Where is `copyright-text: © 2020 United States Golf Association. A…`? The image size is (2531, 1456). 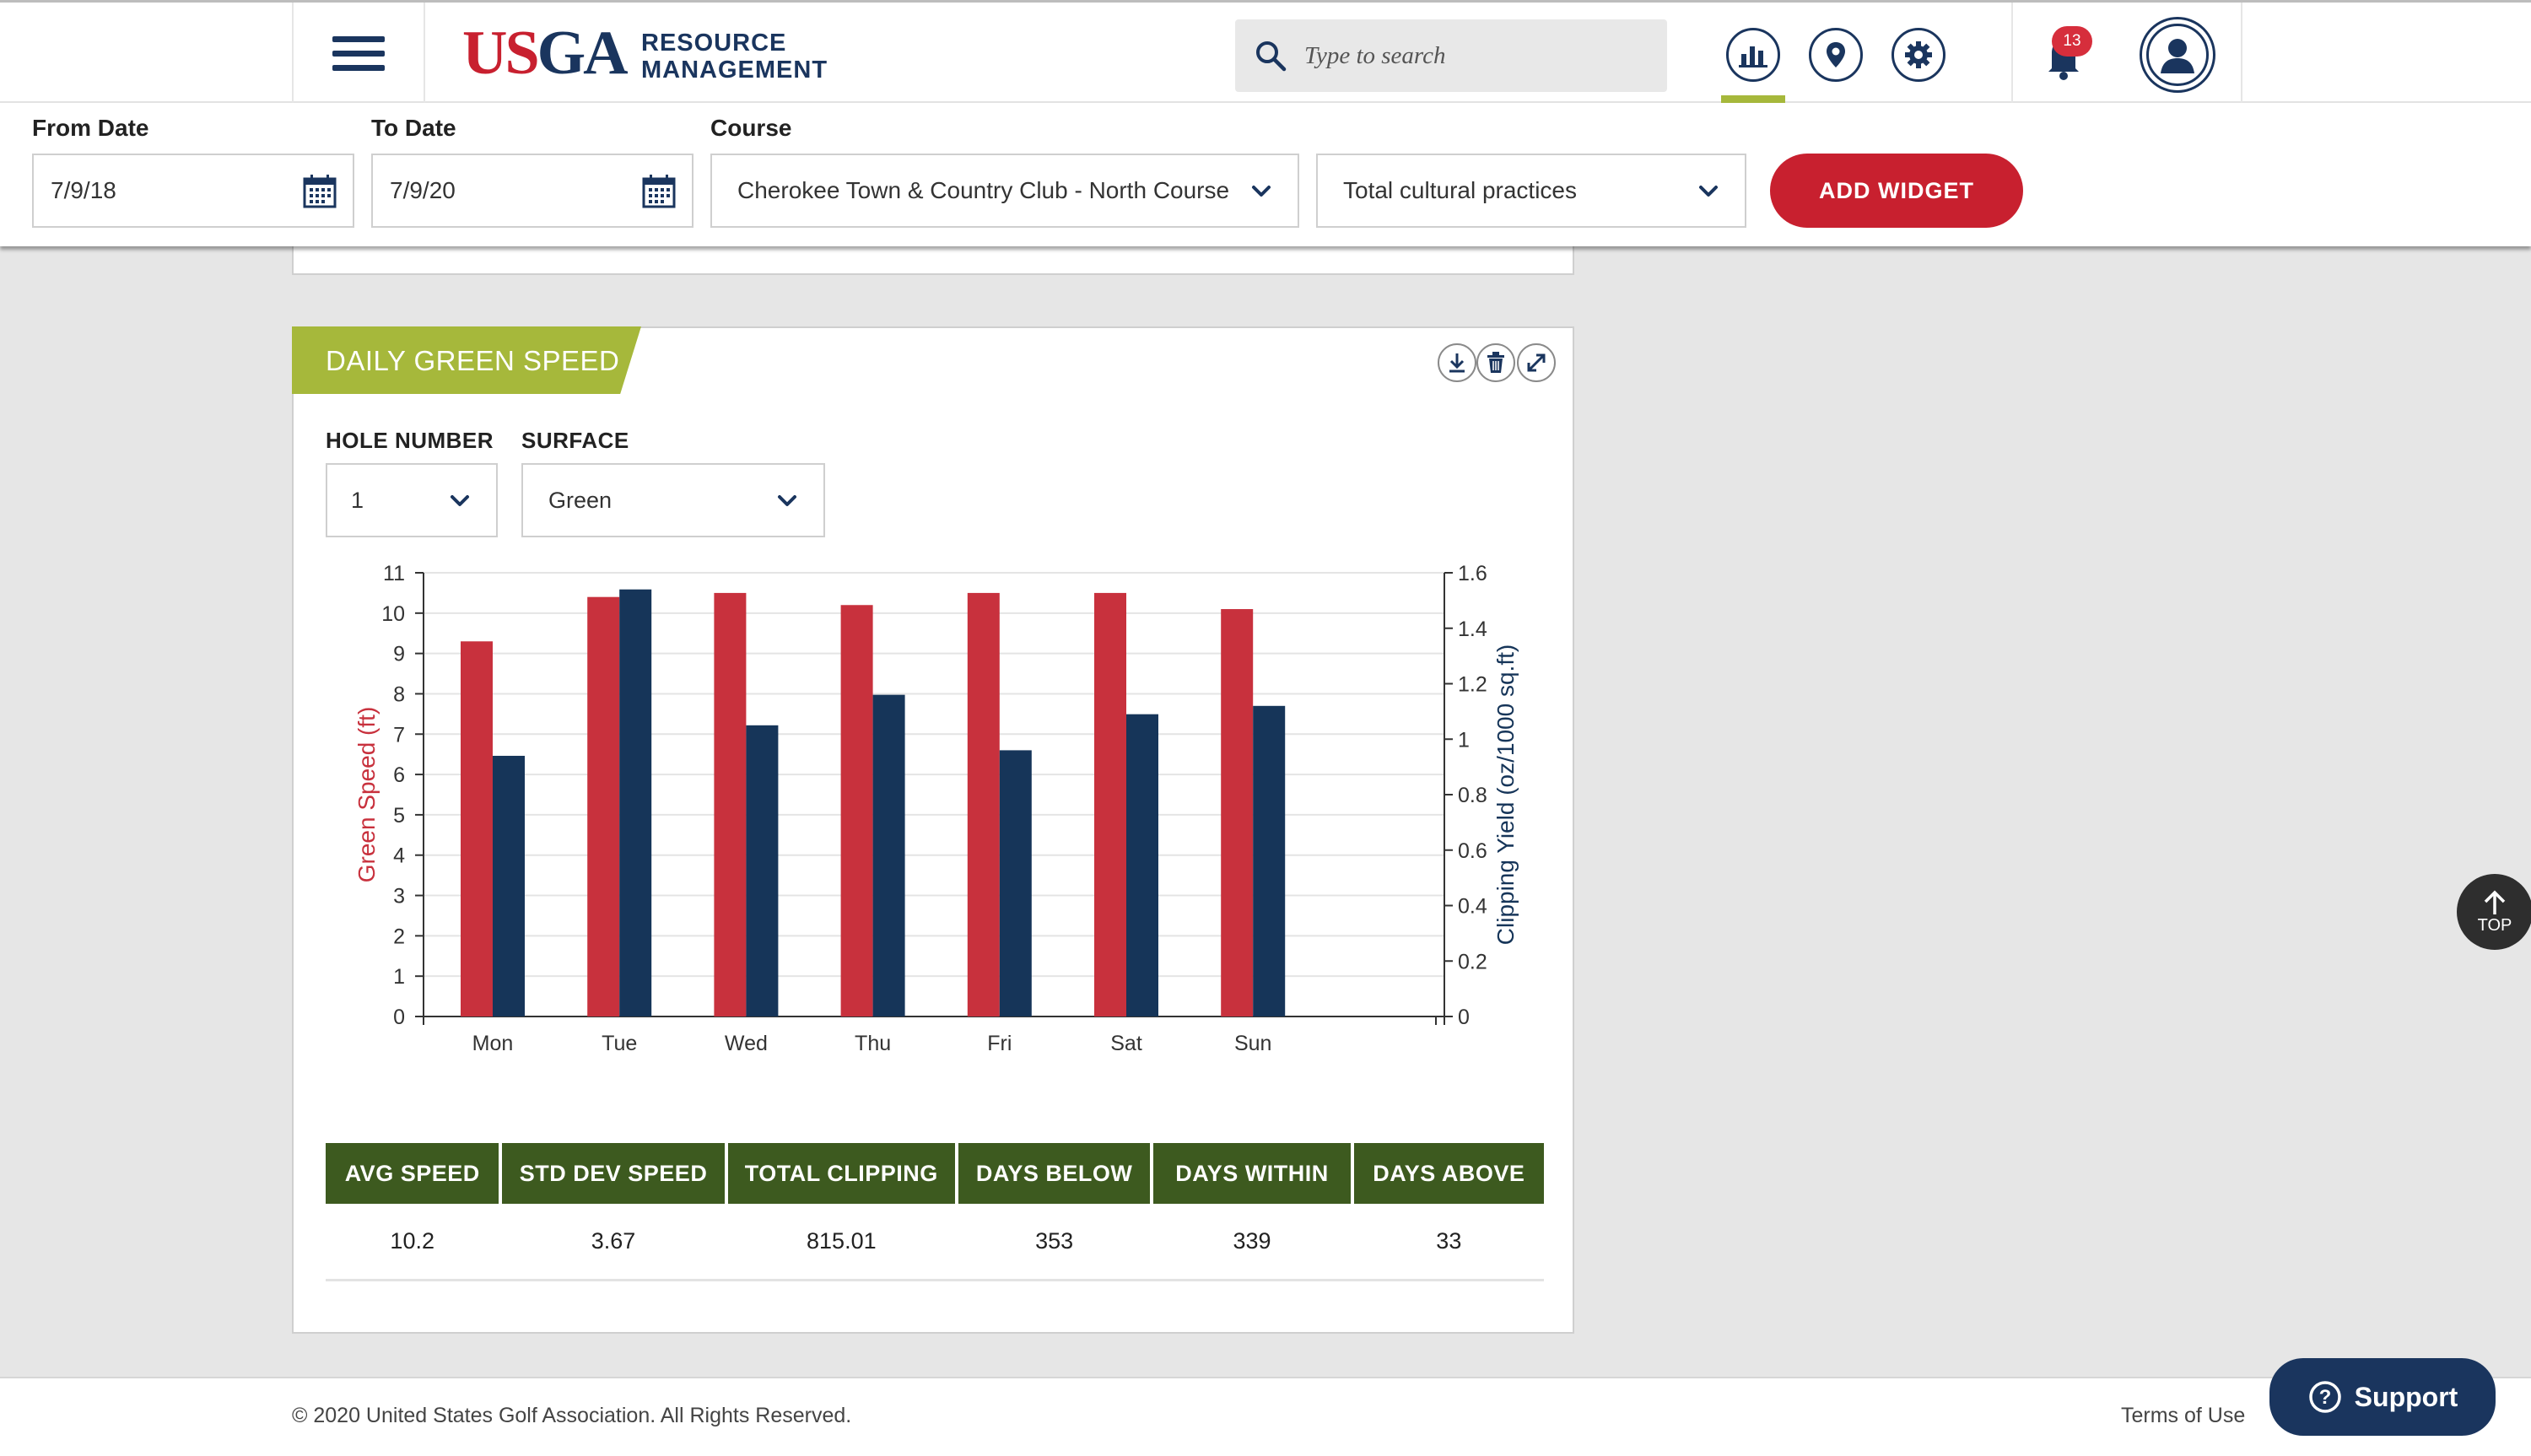 copyright-text: © 2020 United States Golf Association. A… is located at coordinates (572, 1415).